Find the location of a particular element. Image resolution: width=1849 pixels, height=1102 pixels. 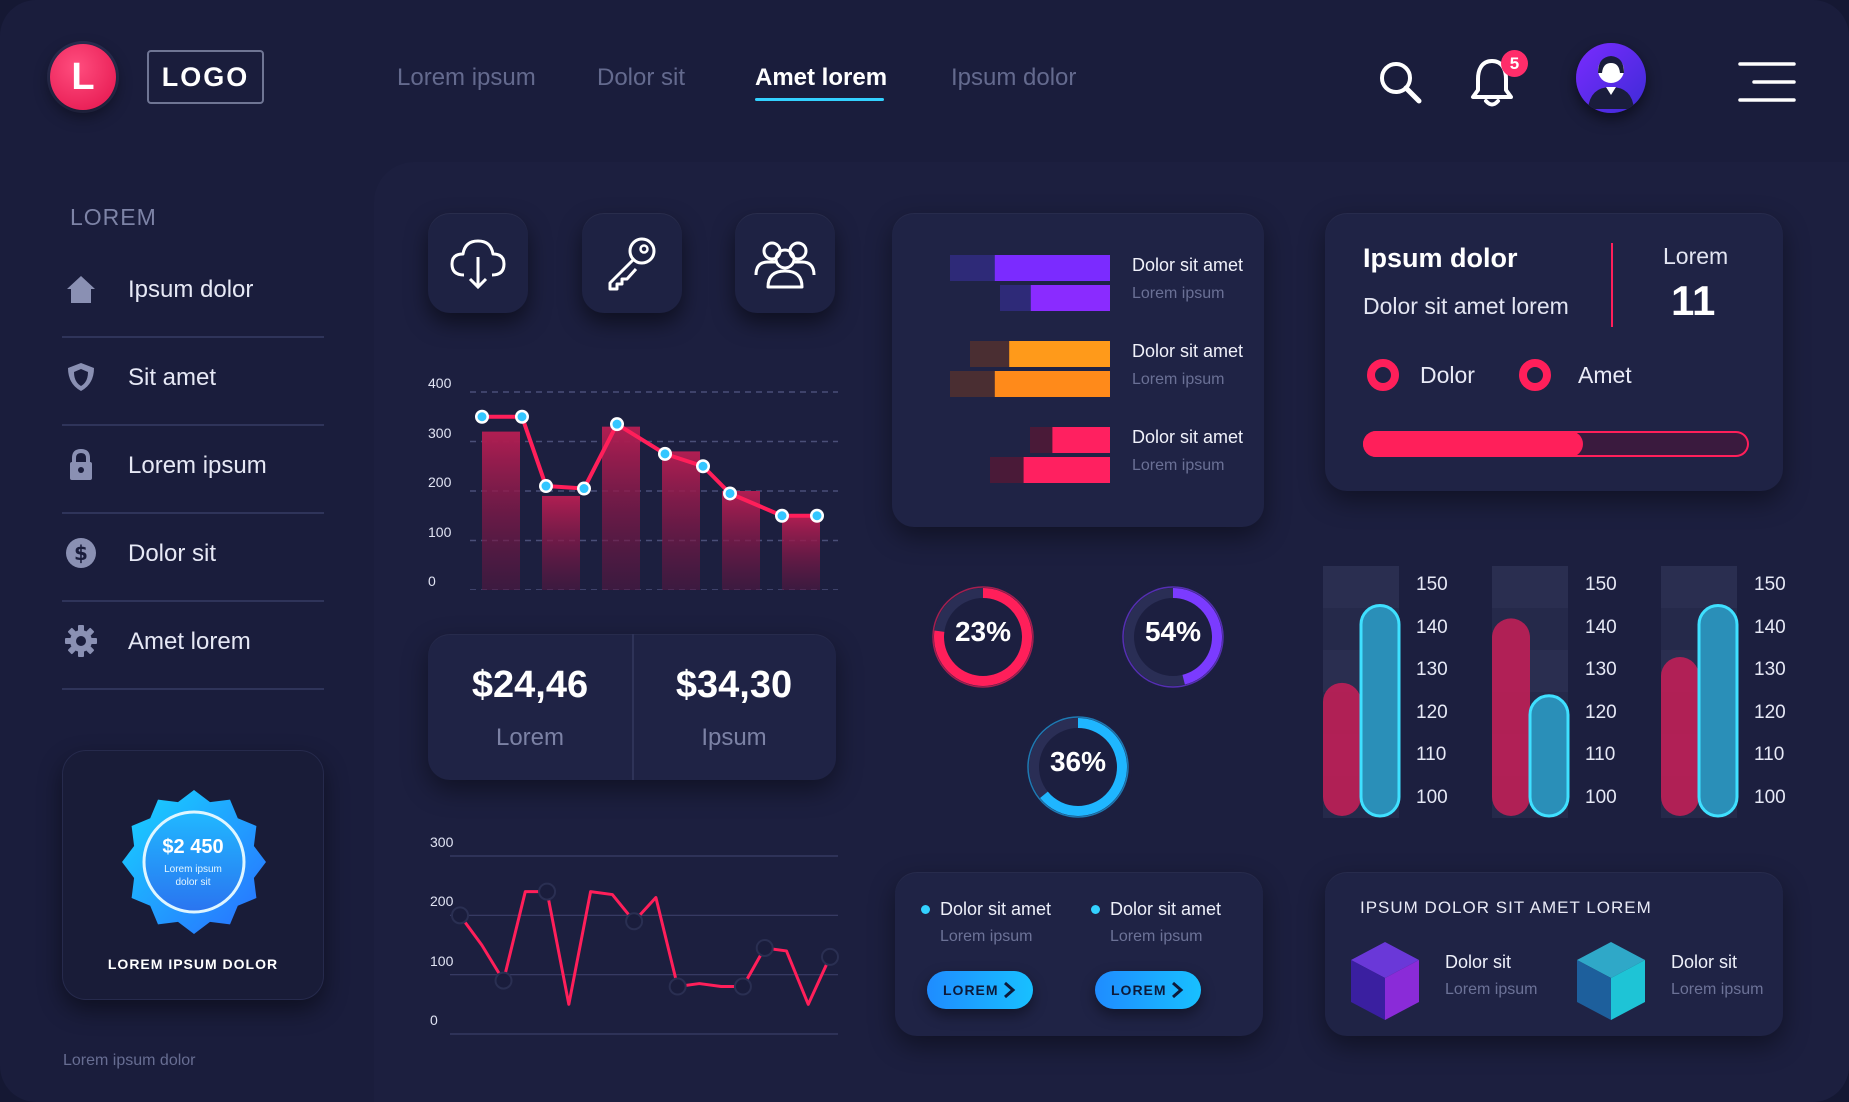

cube-icon-teal is located at coordinates (1611, 981).